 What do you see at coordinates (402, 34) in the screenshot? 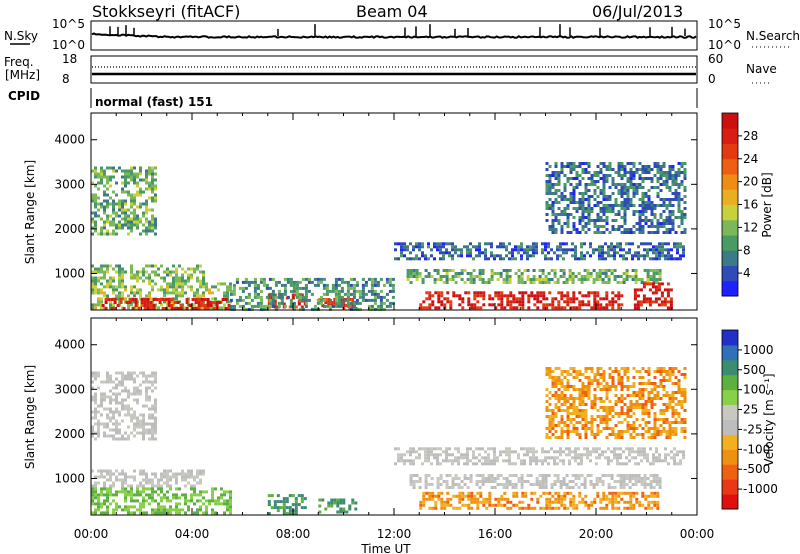
I see `noise-panel: N.Sky 10^5 10^0 10^5 10^0 N.Search` at bounding box center [402, 34].